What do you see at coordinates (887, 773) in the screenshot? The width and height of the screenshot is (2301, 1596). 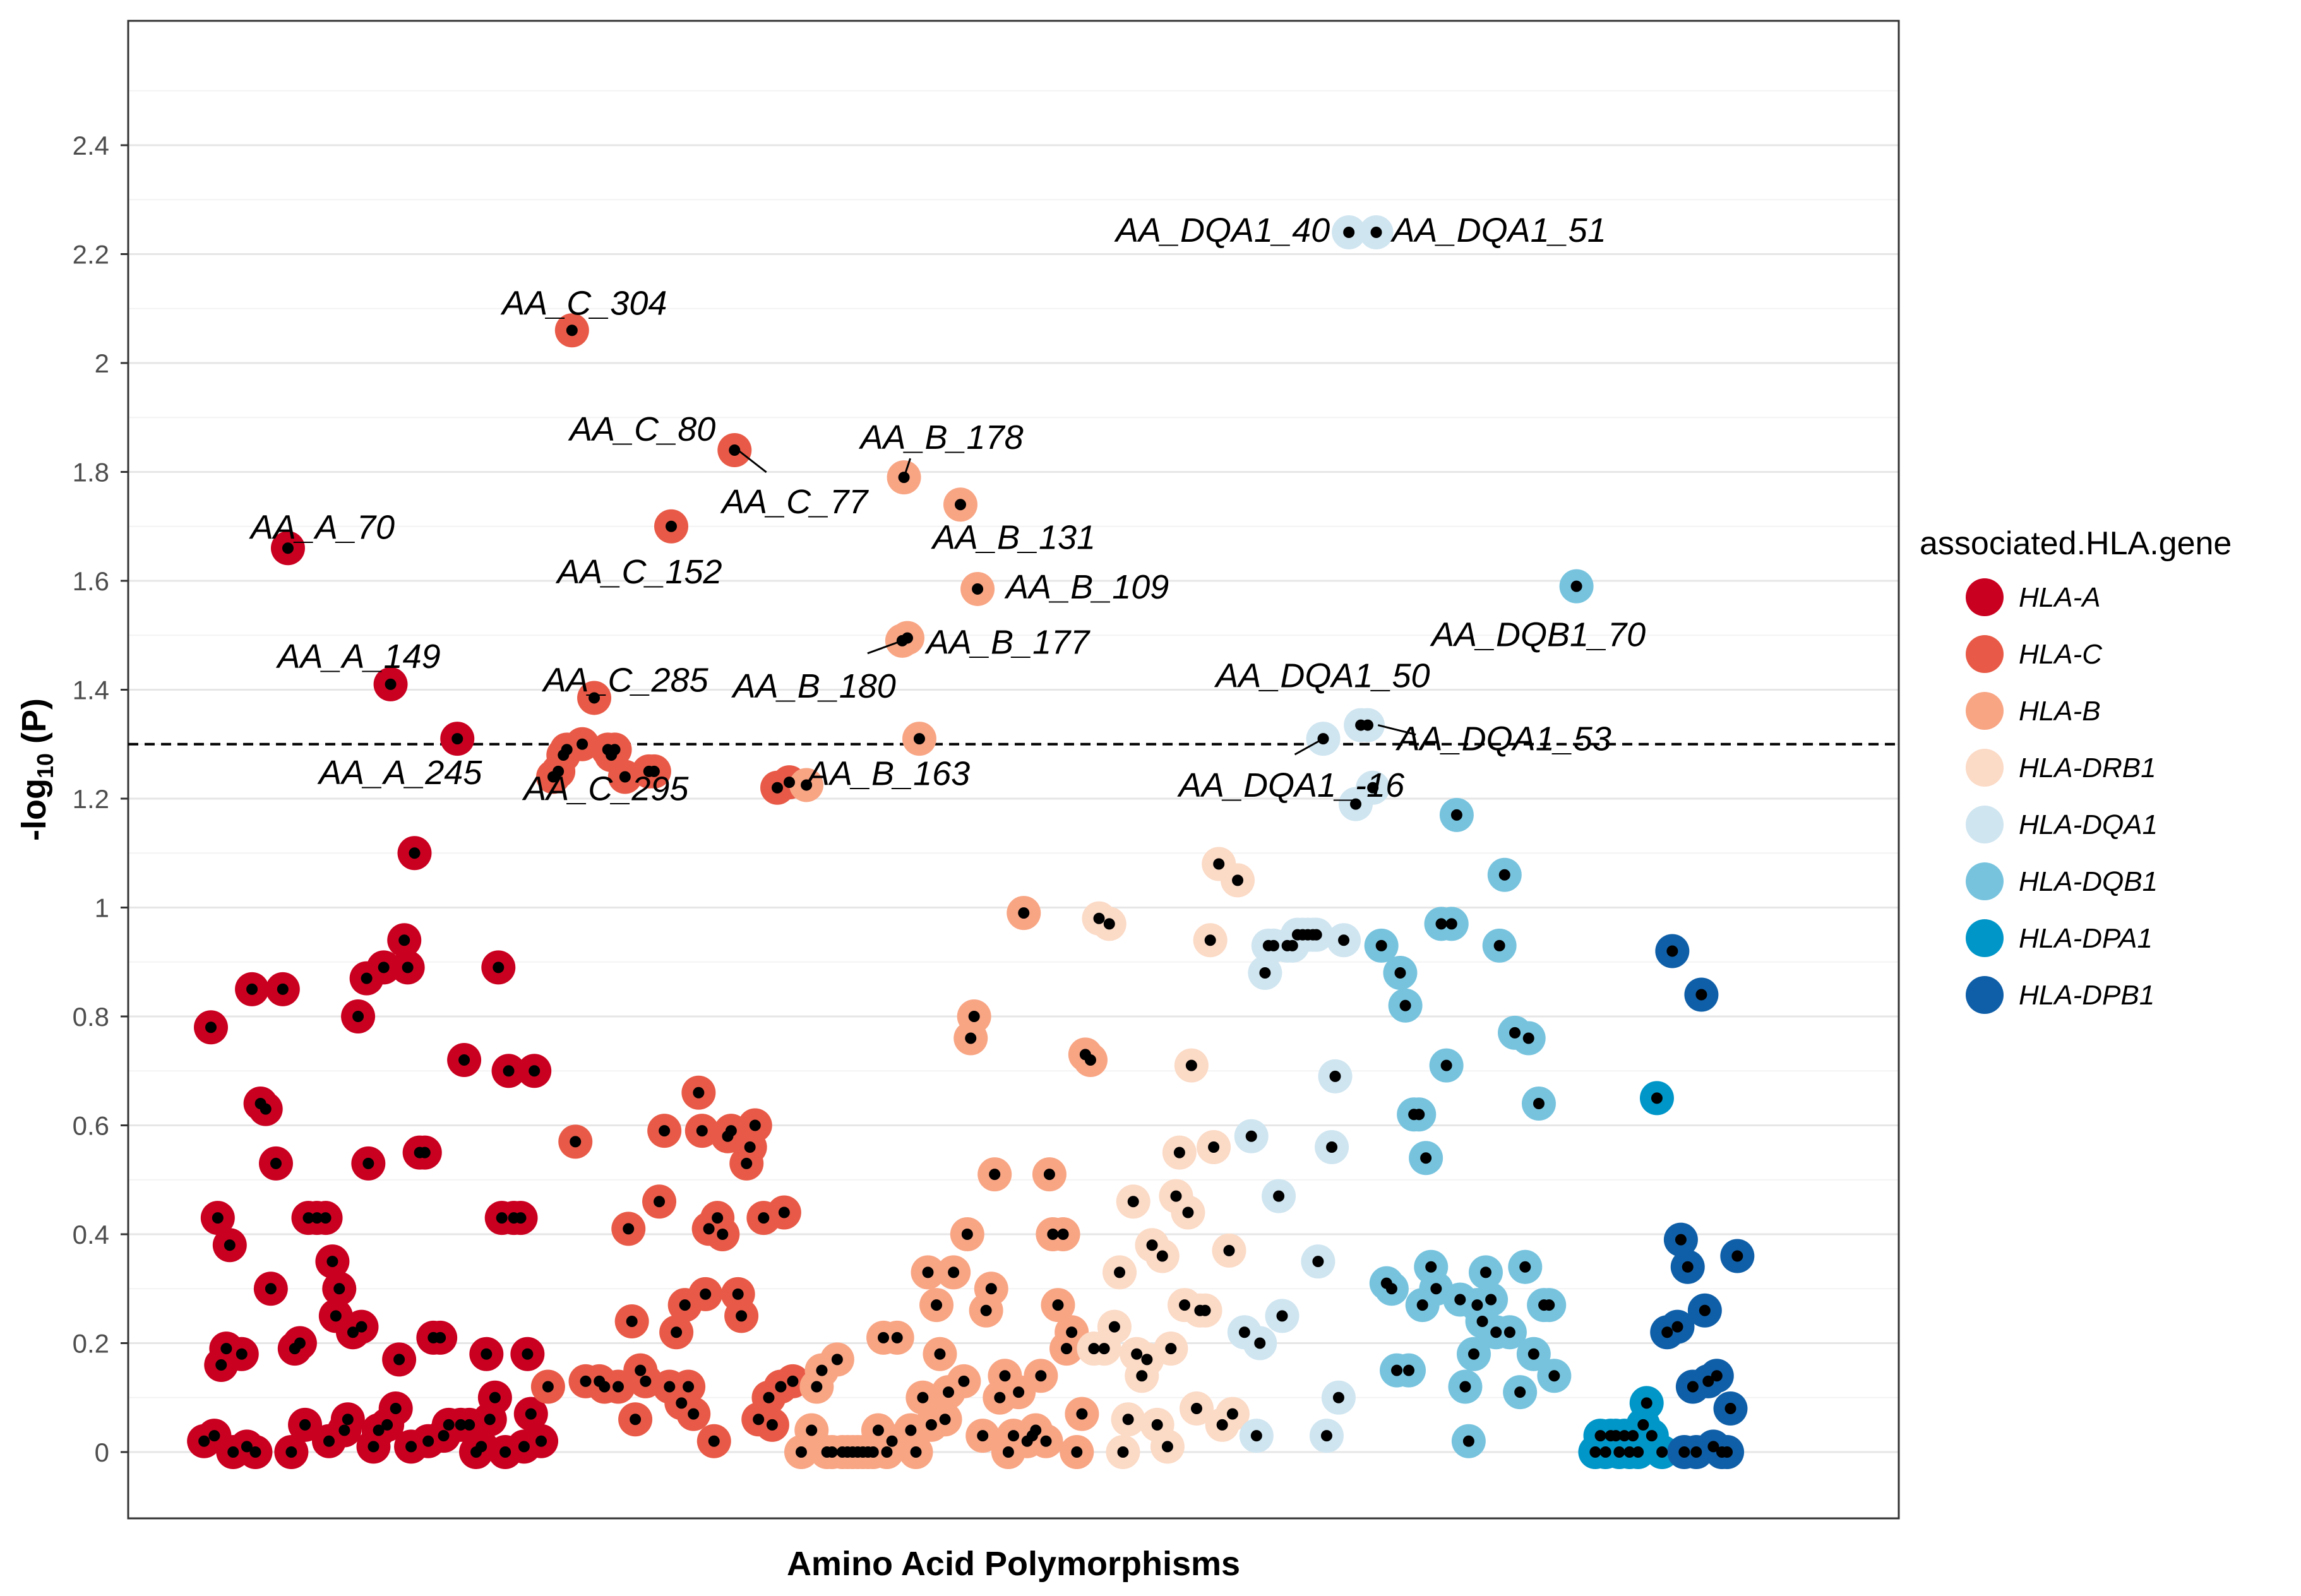 I see `point-annotation: AA_B_163` at bounding box center [887, 773].